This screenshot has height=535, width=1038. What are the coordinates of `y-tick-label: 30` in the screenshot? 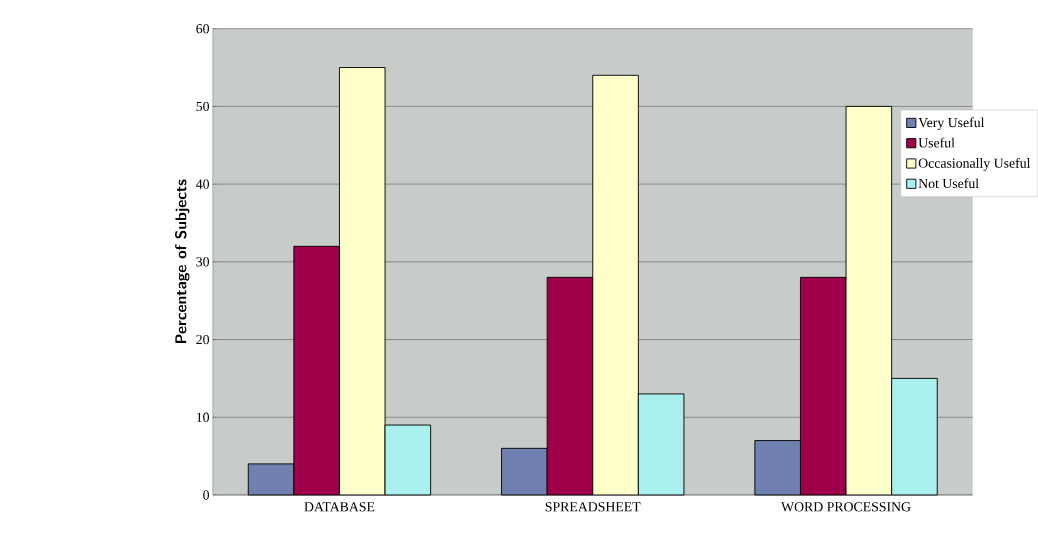 It's located at (203, 262).